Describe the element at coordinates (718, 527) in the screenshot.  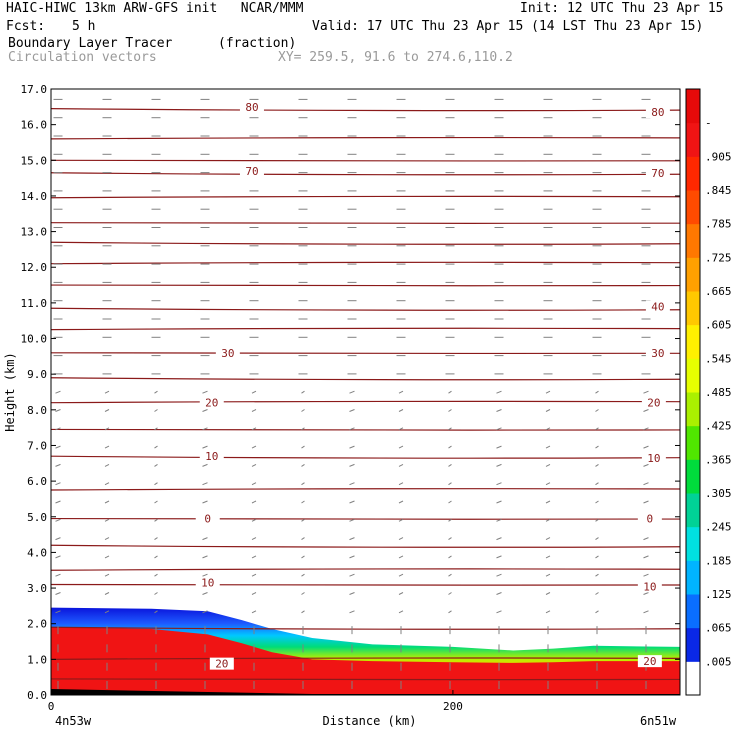
I see `colorbar-label: .245` at that location.